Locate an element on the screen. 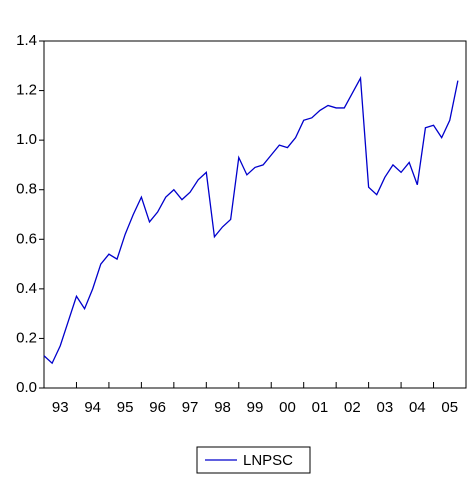 Image resolution: width=468 pixels, height=478 pixels. y-tick-label: 0.4 is located at coordinates (26, 288).